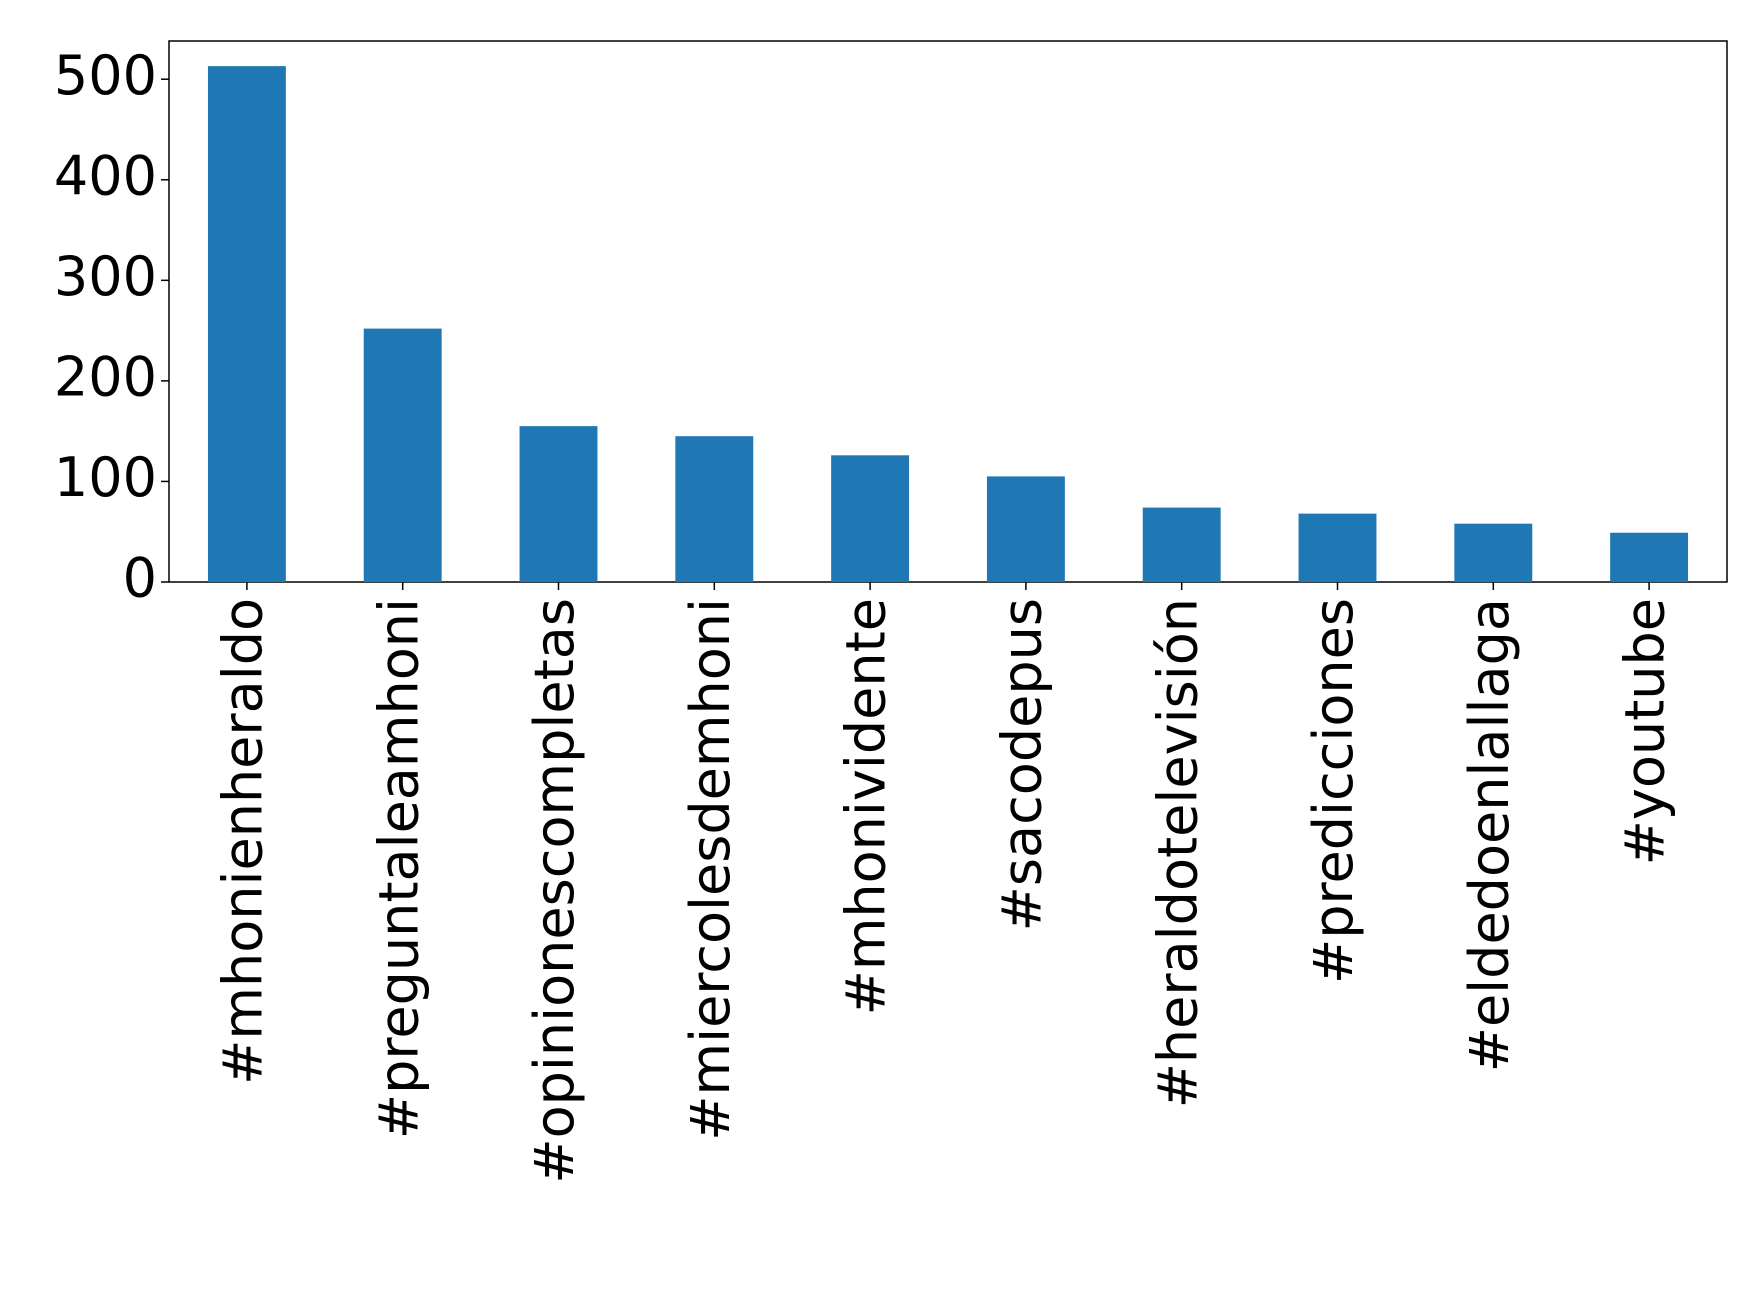 The height and width of the screenshot is (1306, 1759). What do you see at coordinates (140, 578) in the screenshot?
I see `y-tick-label: 0` at bounding box center [140, 578].